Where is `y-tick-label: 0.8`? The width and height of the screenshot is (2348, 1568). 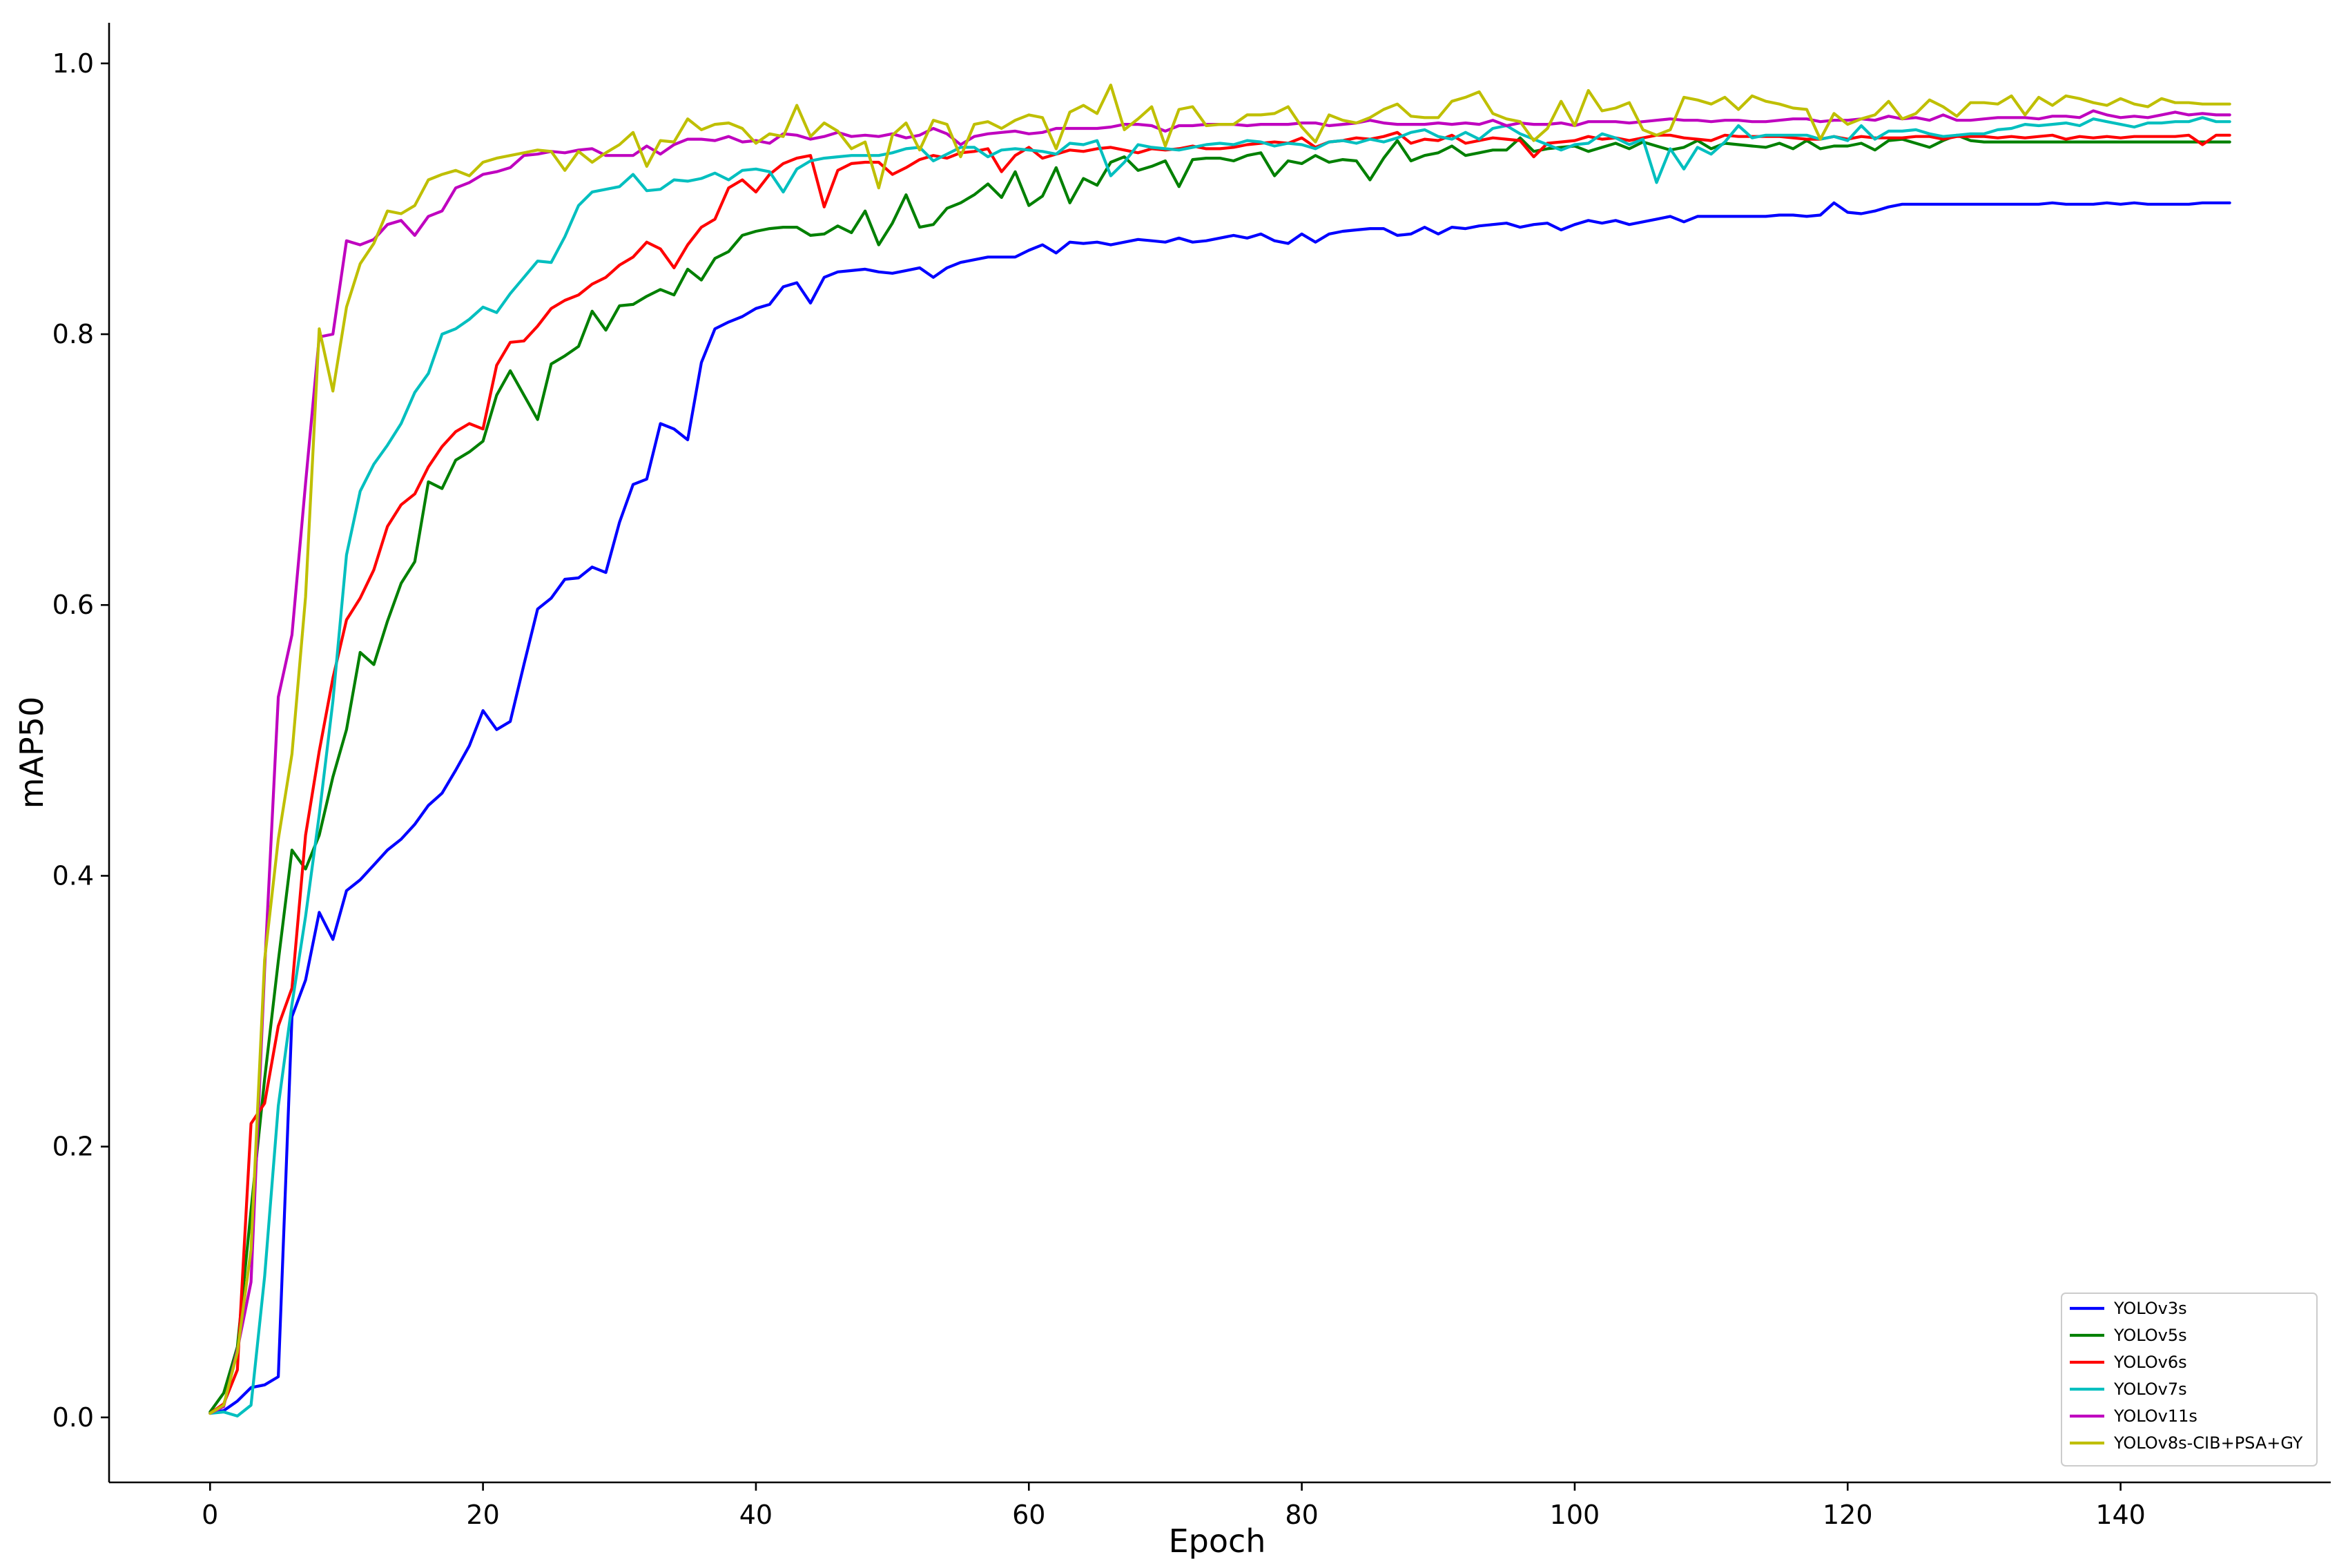 y-tick-label: 0.8 is located at coordinates (73, 334).